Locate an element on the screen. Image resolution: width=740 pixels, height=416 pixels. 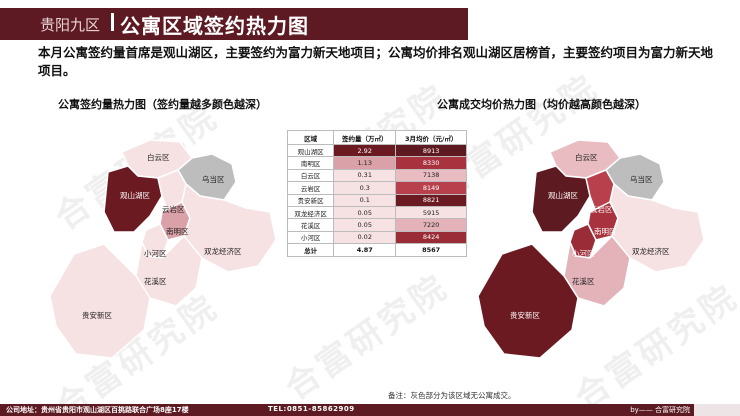
watermark: 合富研究院 is located at coordinates (367, 337).